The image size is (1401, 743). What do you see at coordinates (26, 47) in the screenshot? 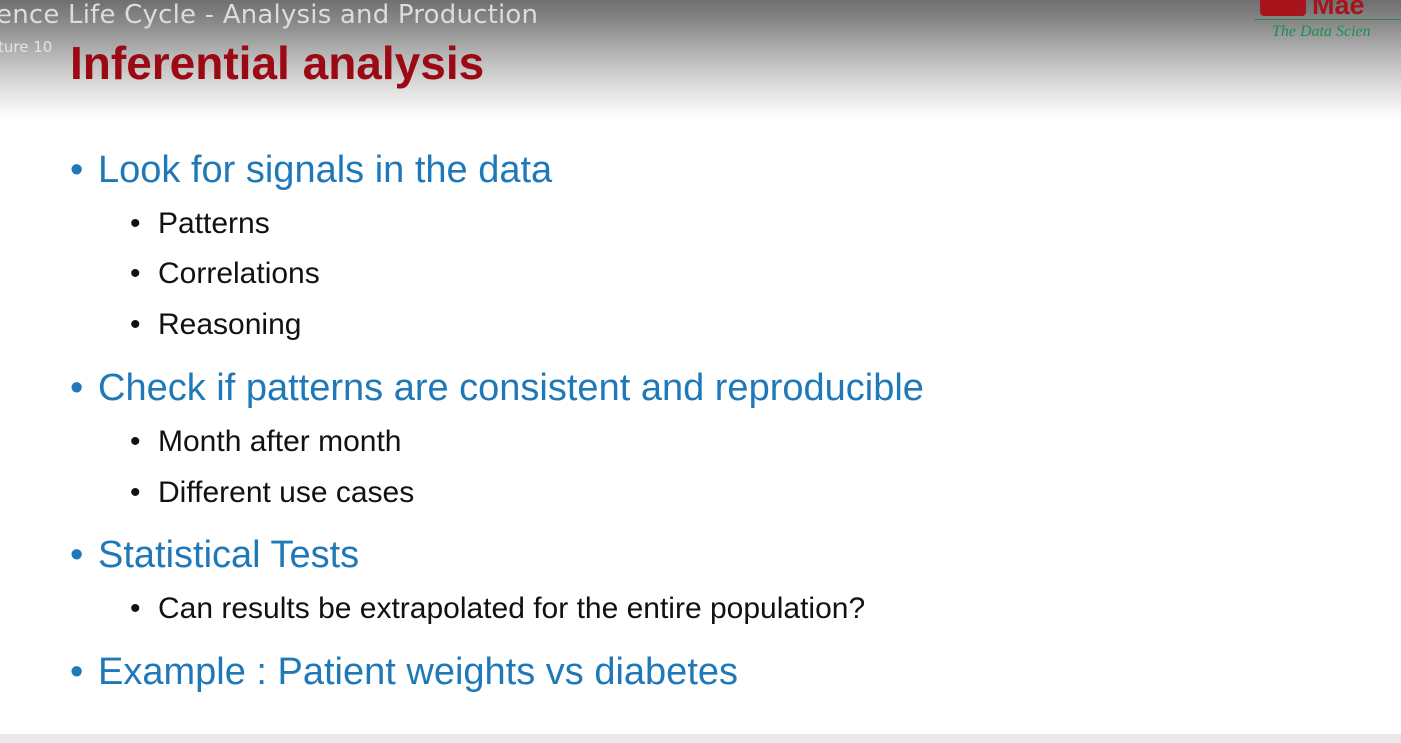
I see `video-subtitle: ture 10` at bounding box center [26, 47].